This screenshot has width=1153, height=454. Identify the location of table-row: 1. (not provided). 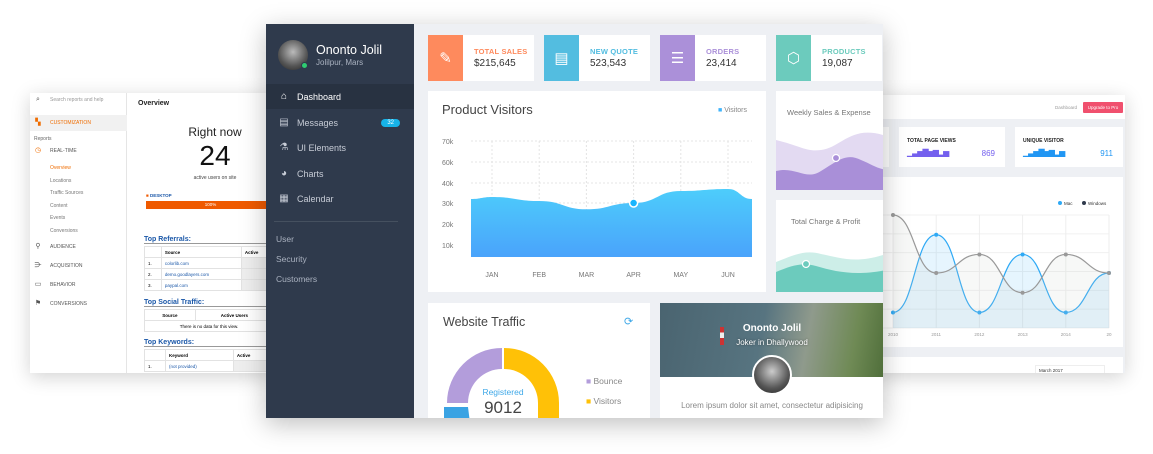
(209, 366).